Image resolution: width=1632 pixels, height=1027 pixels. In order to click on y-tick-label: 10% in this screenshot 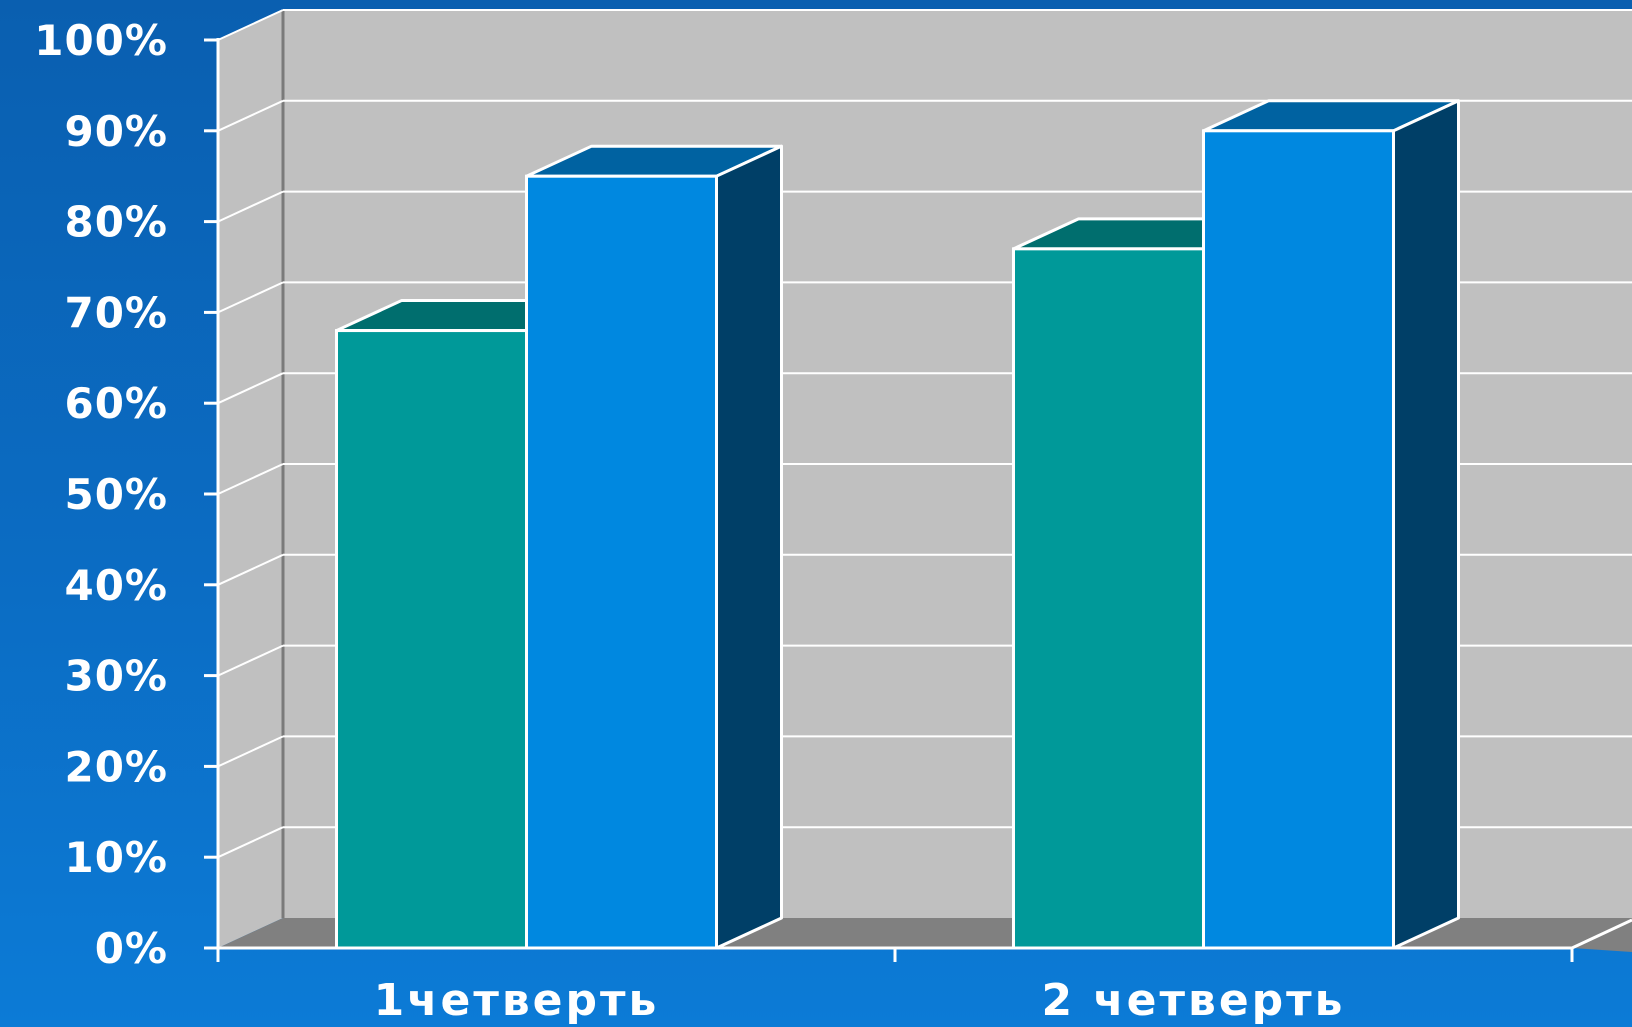, I will do `click(116, 857)`.